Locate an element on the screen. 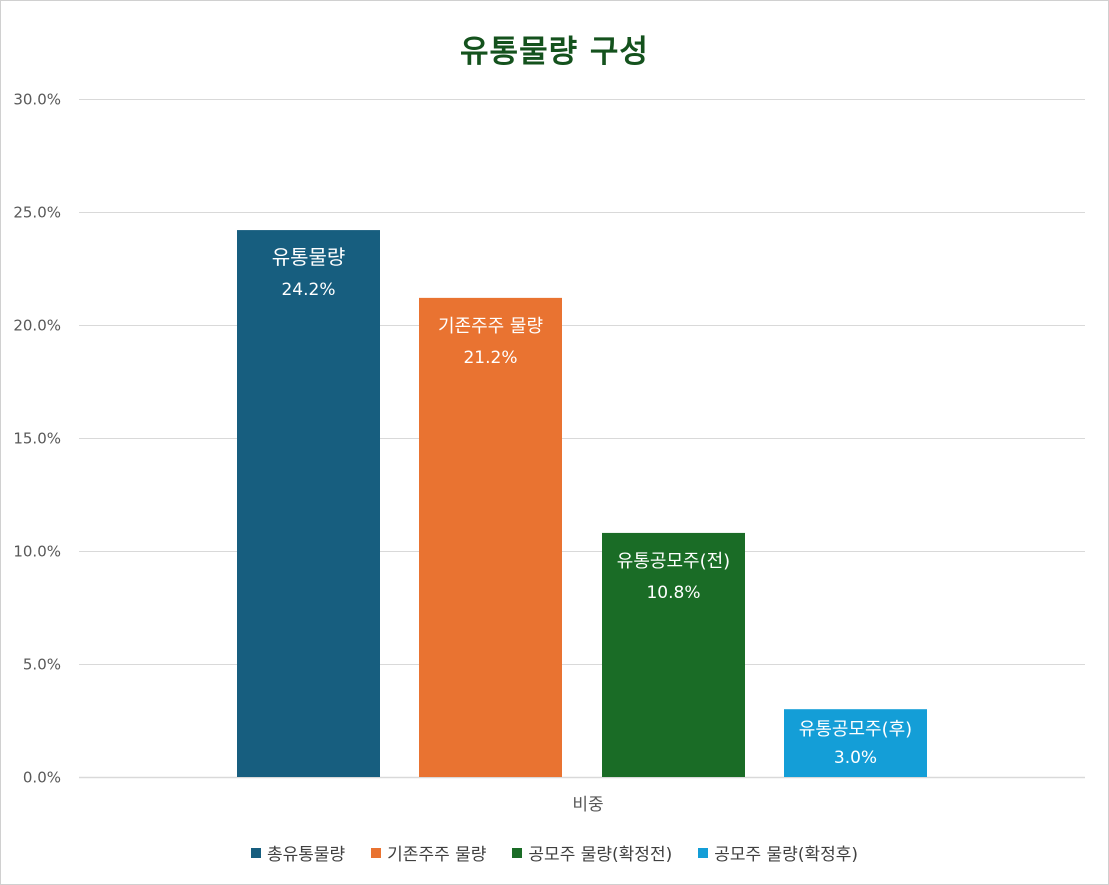  x-axis-categories: 비중 is located at coordinates (587, 805).